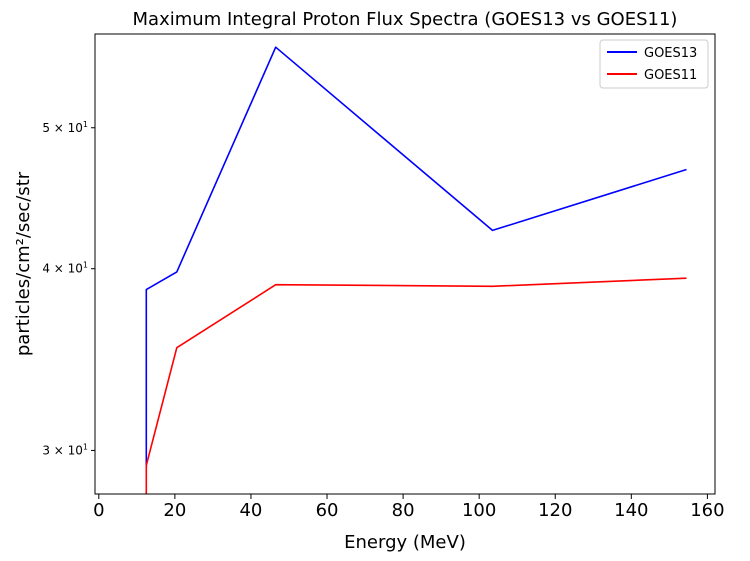  Describe the element at coordinates (654, 64) in the screenshot. I see `legend: GOES13 GOES11` at that location.